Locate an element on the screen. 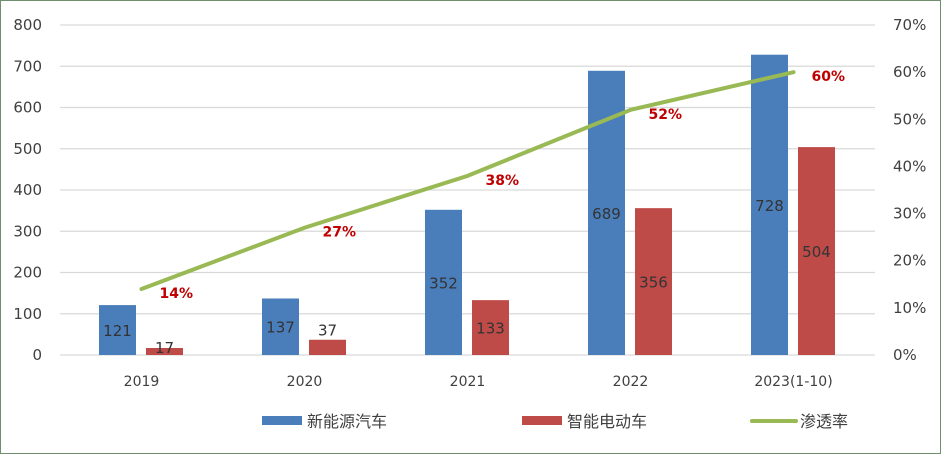 The width and height of the screenshot is (941, 454). y-left-tick-label: 800 is located at coordinates (27, 25).